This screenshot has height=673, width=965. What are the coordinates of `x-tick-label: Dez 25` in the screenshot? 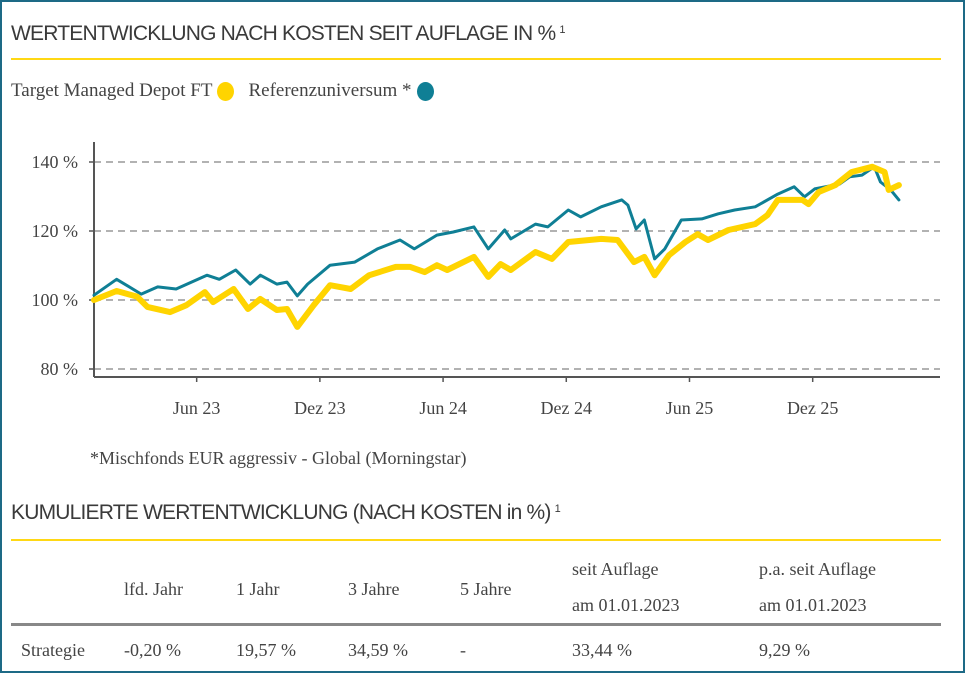 It's located at (812, 408).